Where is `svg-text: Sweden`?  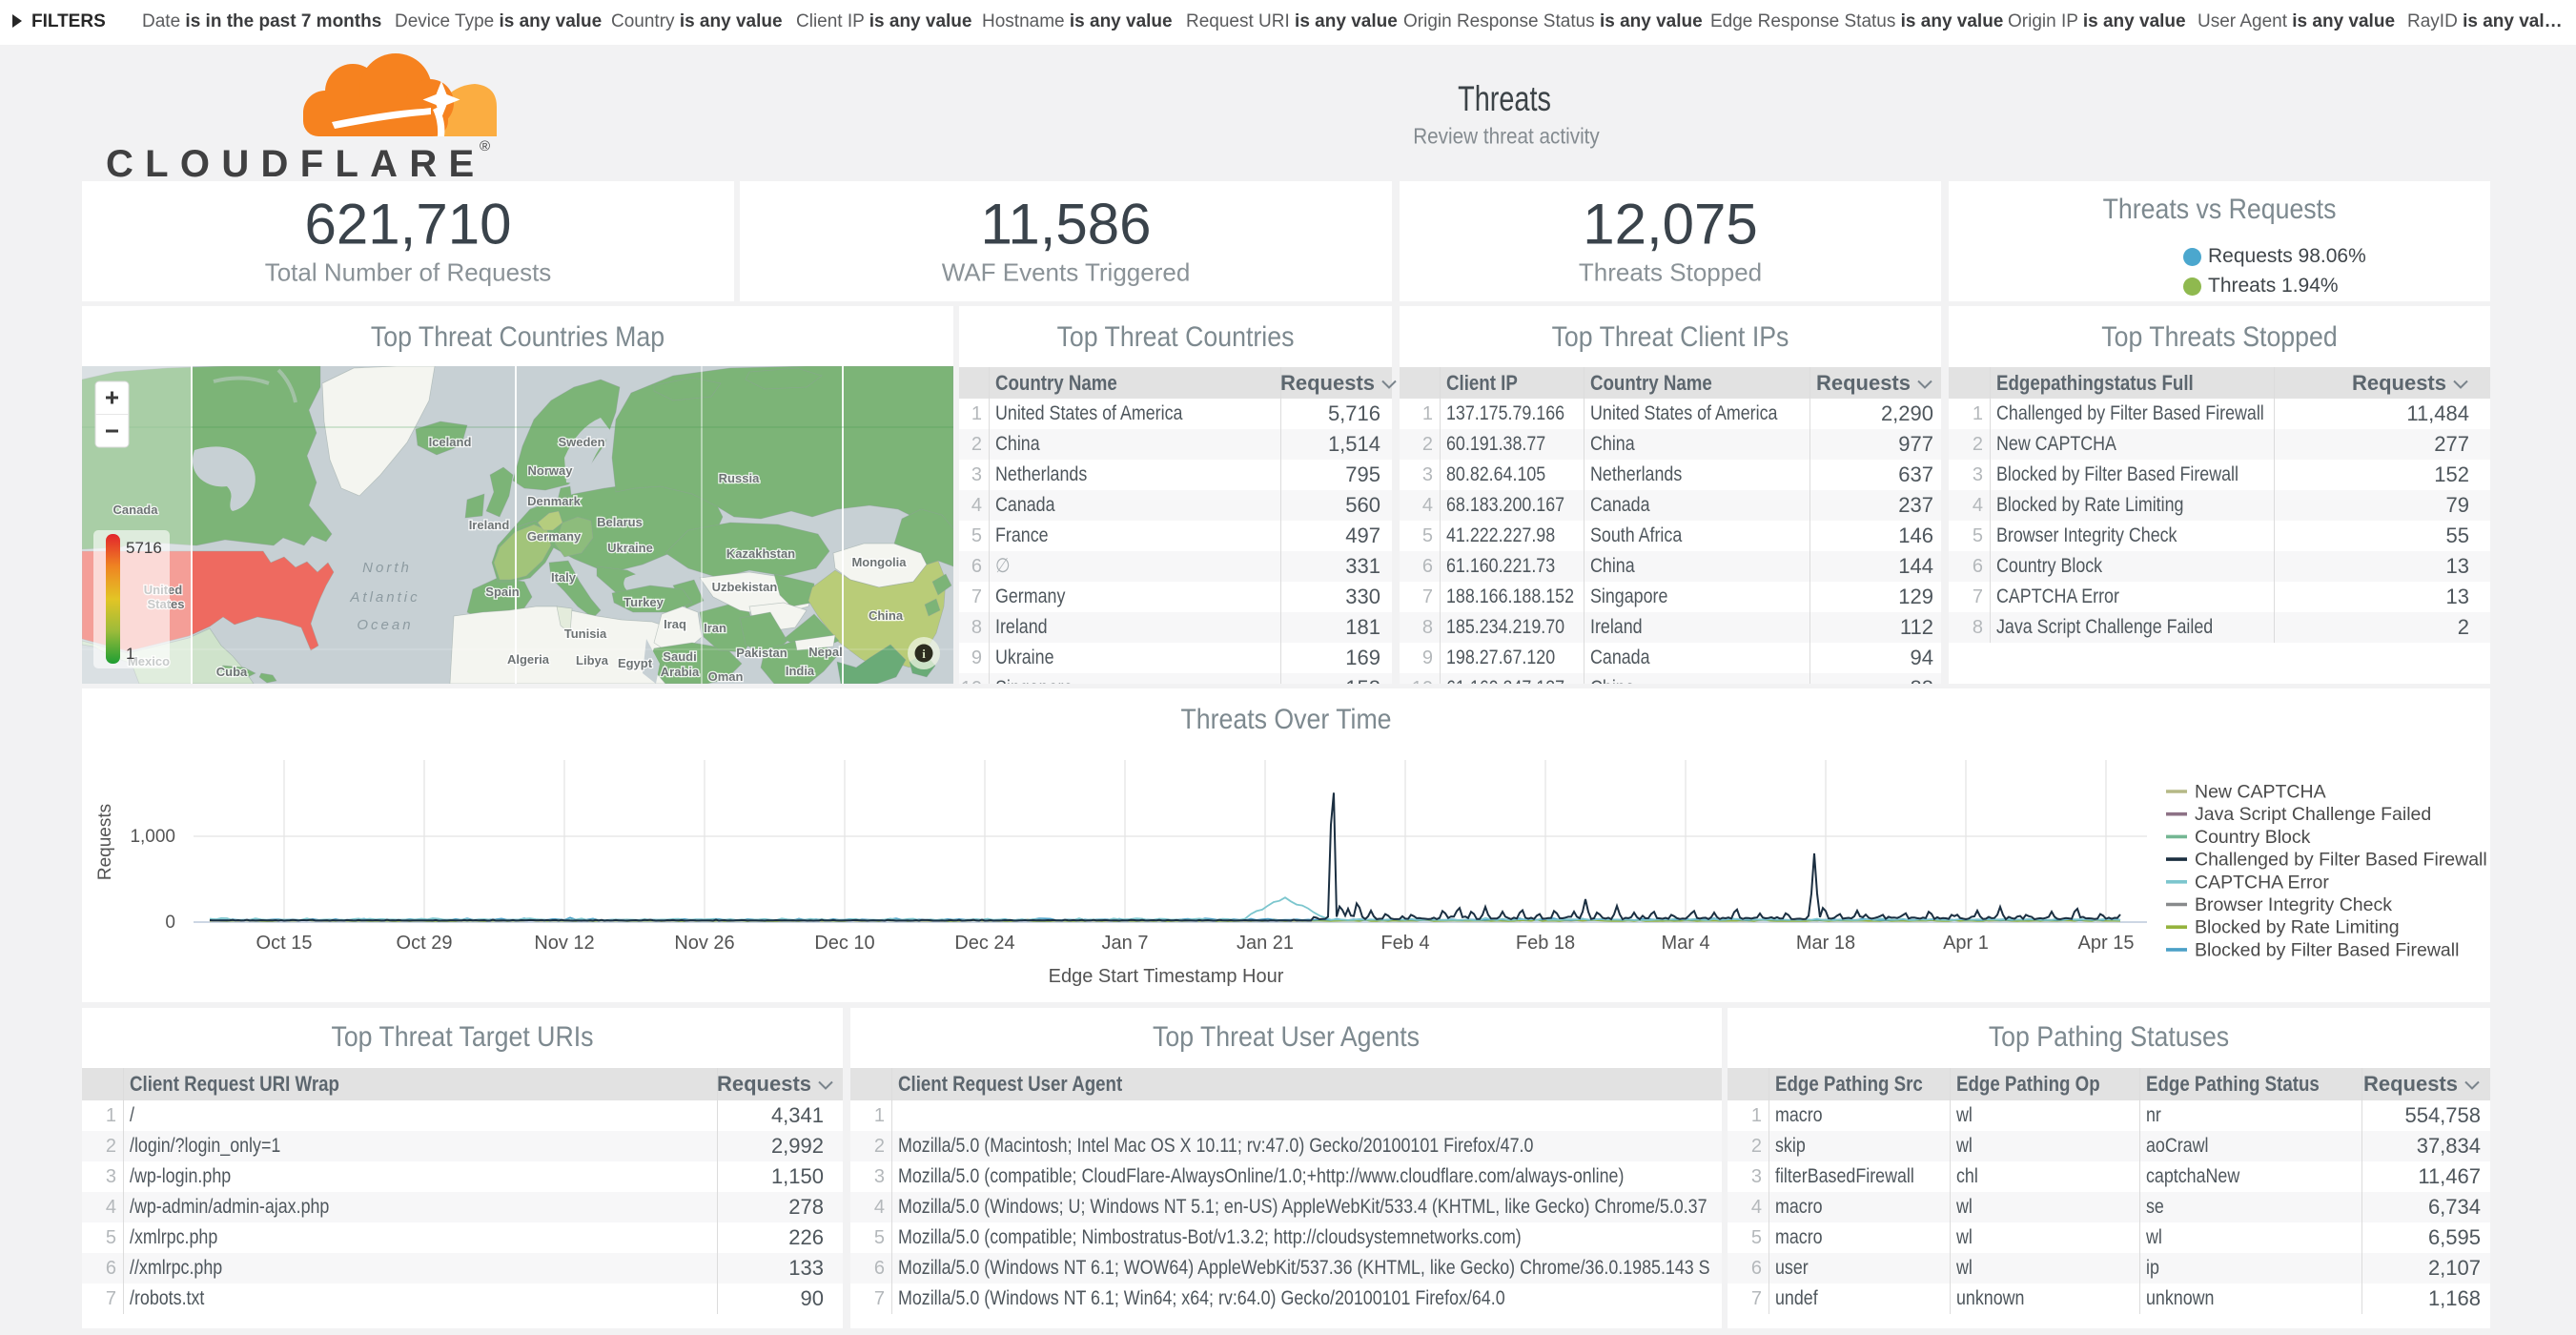
svg-text: Sweden is located at coordinates (581, 442).